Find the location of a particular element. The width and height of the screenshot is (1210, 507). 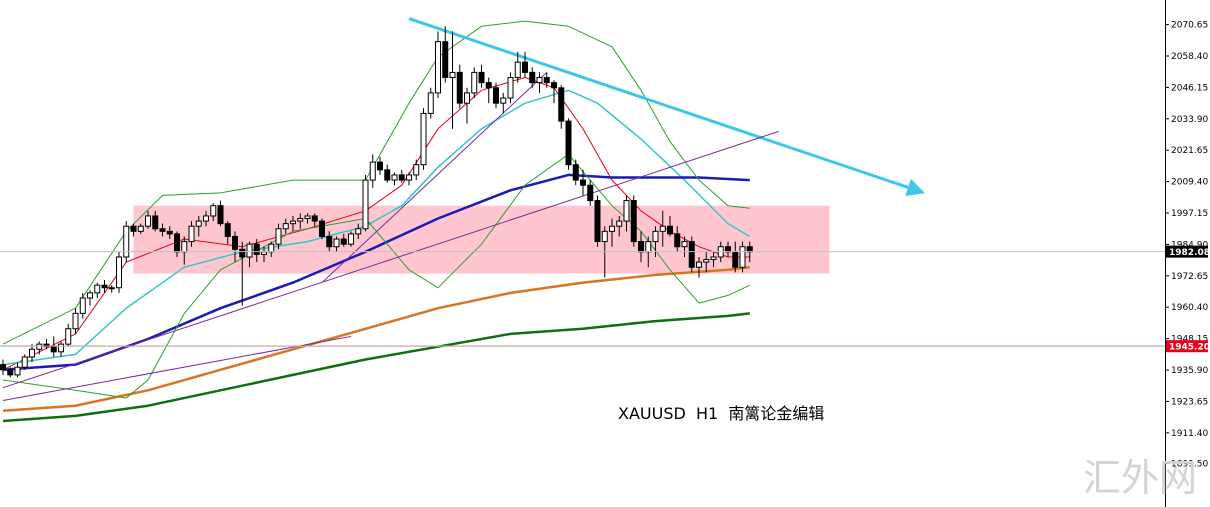

y-tick-label: 1984.90 is located at coordinates (1189, 245).